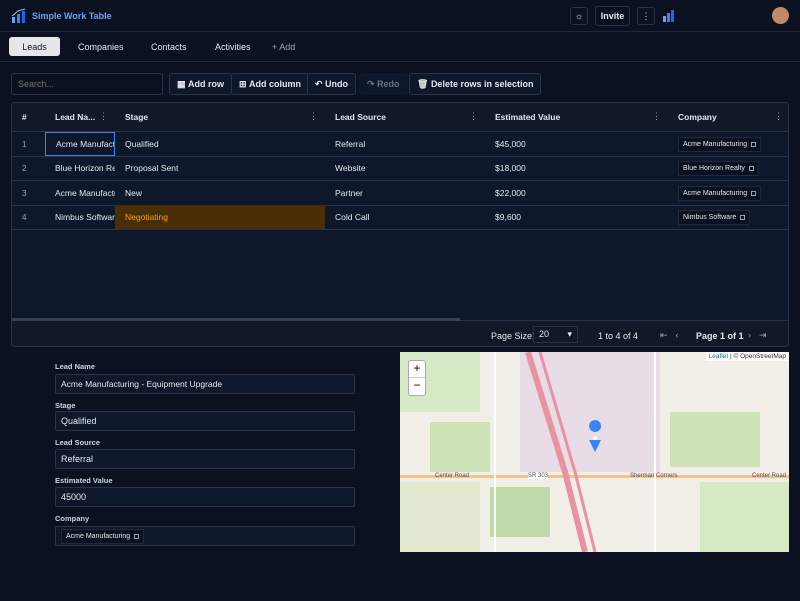 Image resolution: width=800 pixels, height=601 pixels. Describe the element at coordinates (205, 384) in the screenshot. I see `field-input: Acme Manufacturing - Equipment Upgrade` at that location.